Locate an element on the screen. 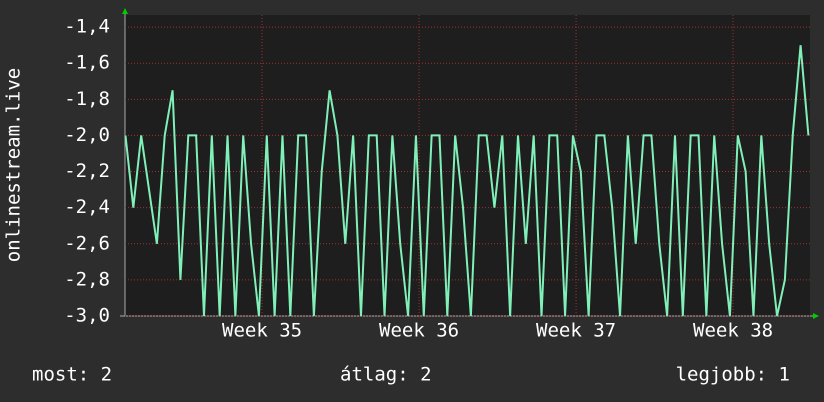  footer-text: átlag: 2 is located at coordinates (386, 375).